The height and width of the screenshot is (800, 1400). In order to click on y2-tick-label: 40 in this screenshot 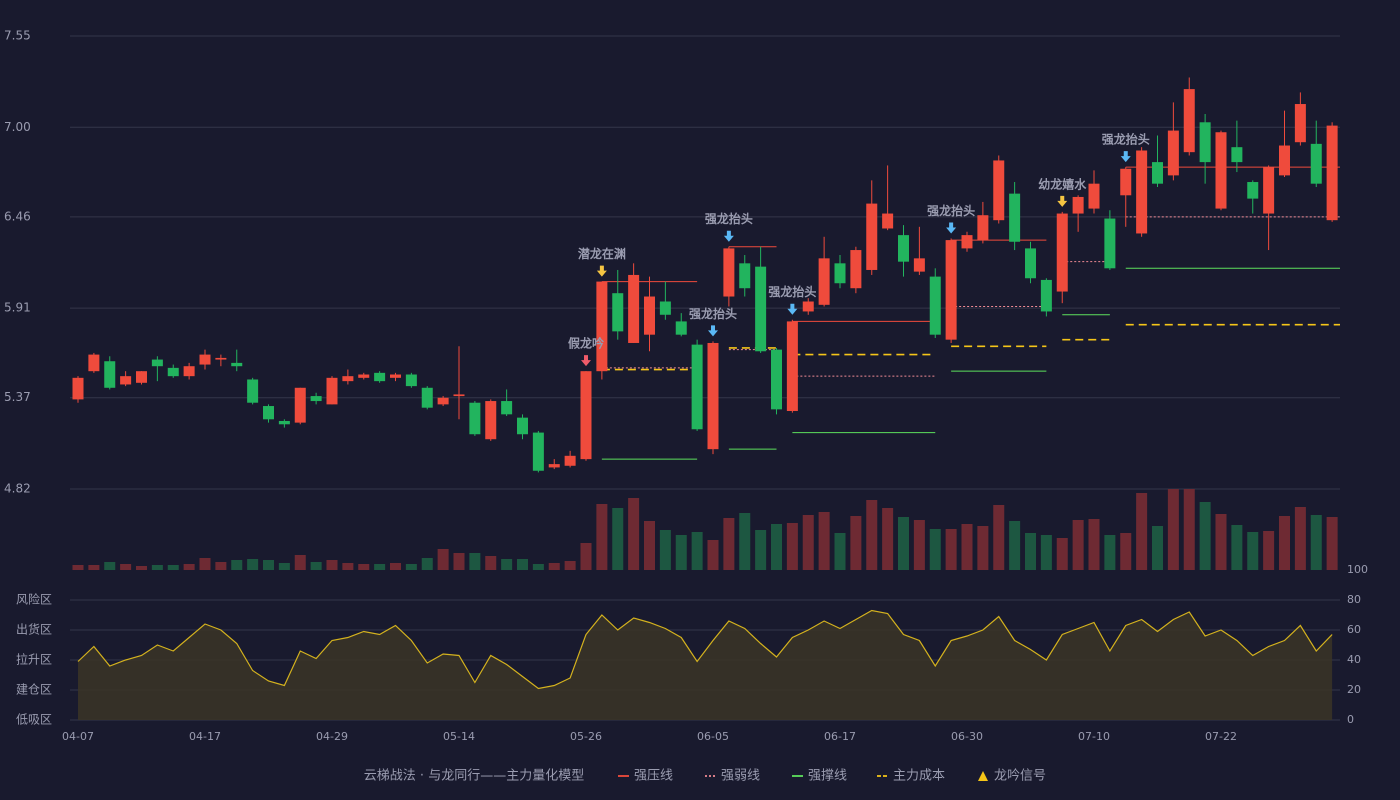, I will do `click(1354, 659)`.